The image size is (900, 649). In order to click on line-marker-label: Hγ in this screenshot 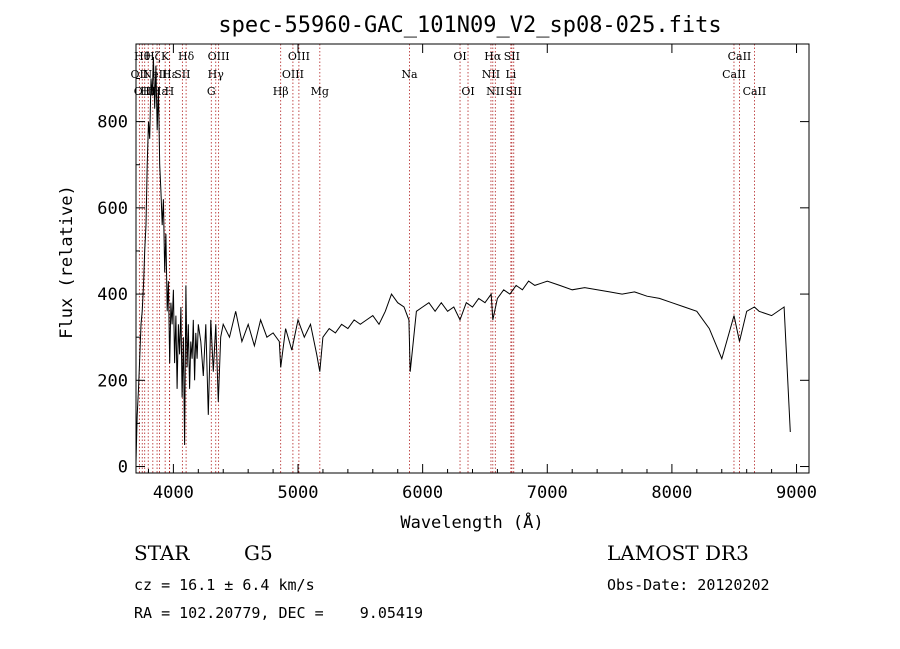, I will do `click(216, 74)`.